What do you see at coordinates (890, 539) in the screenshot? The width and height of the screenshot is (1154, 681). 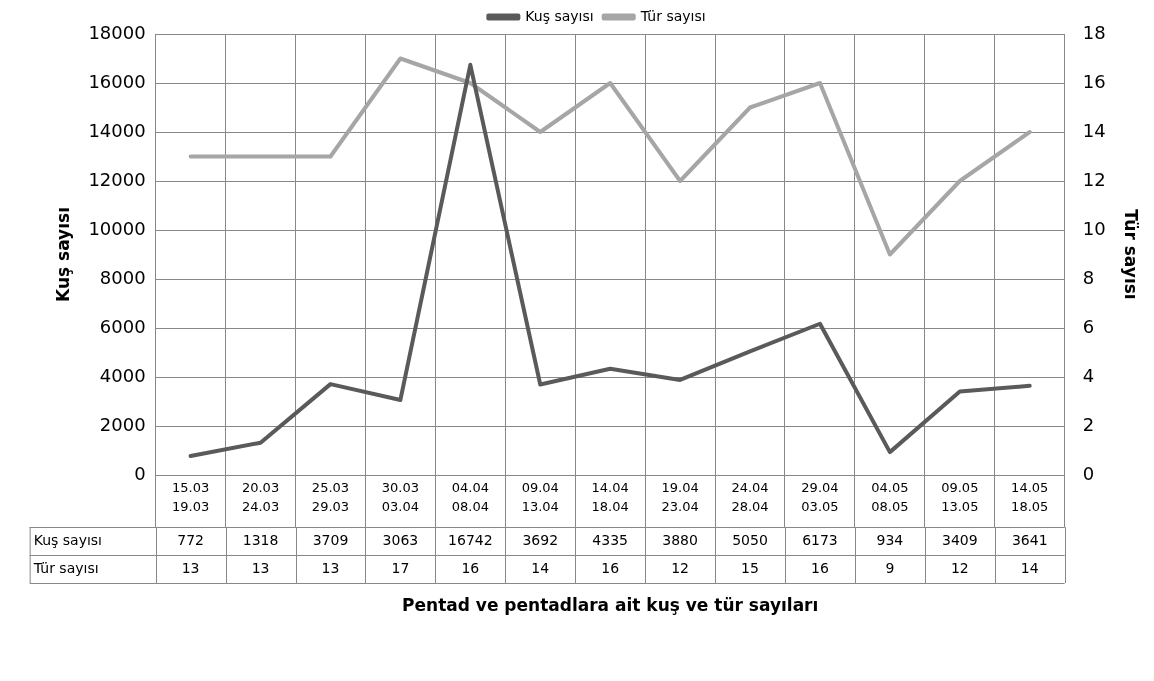 I see `data-label: 934` at bounding box center [890, 539].